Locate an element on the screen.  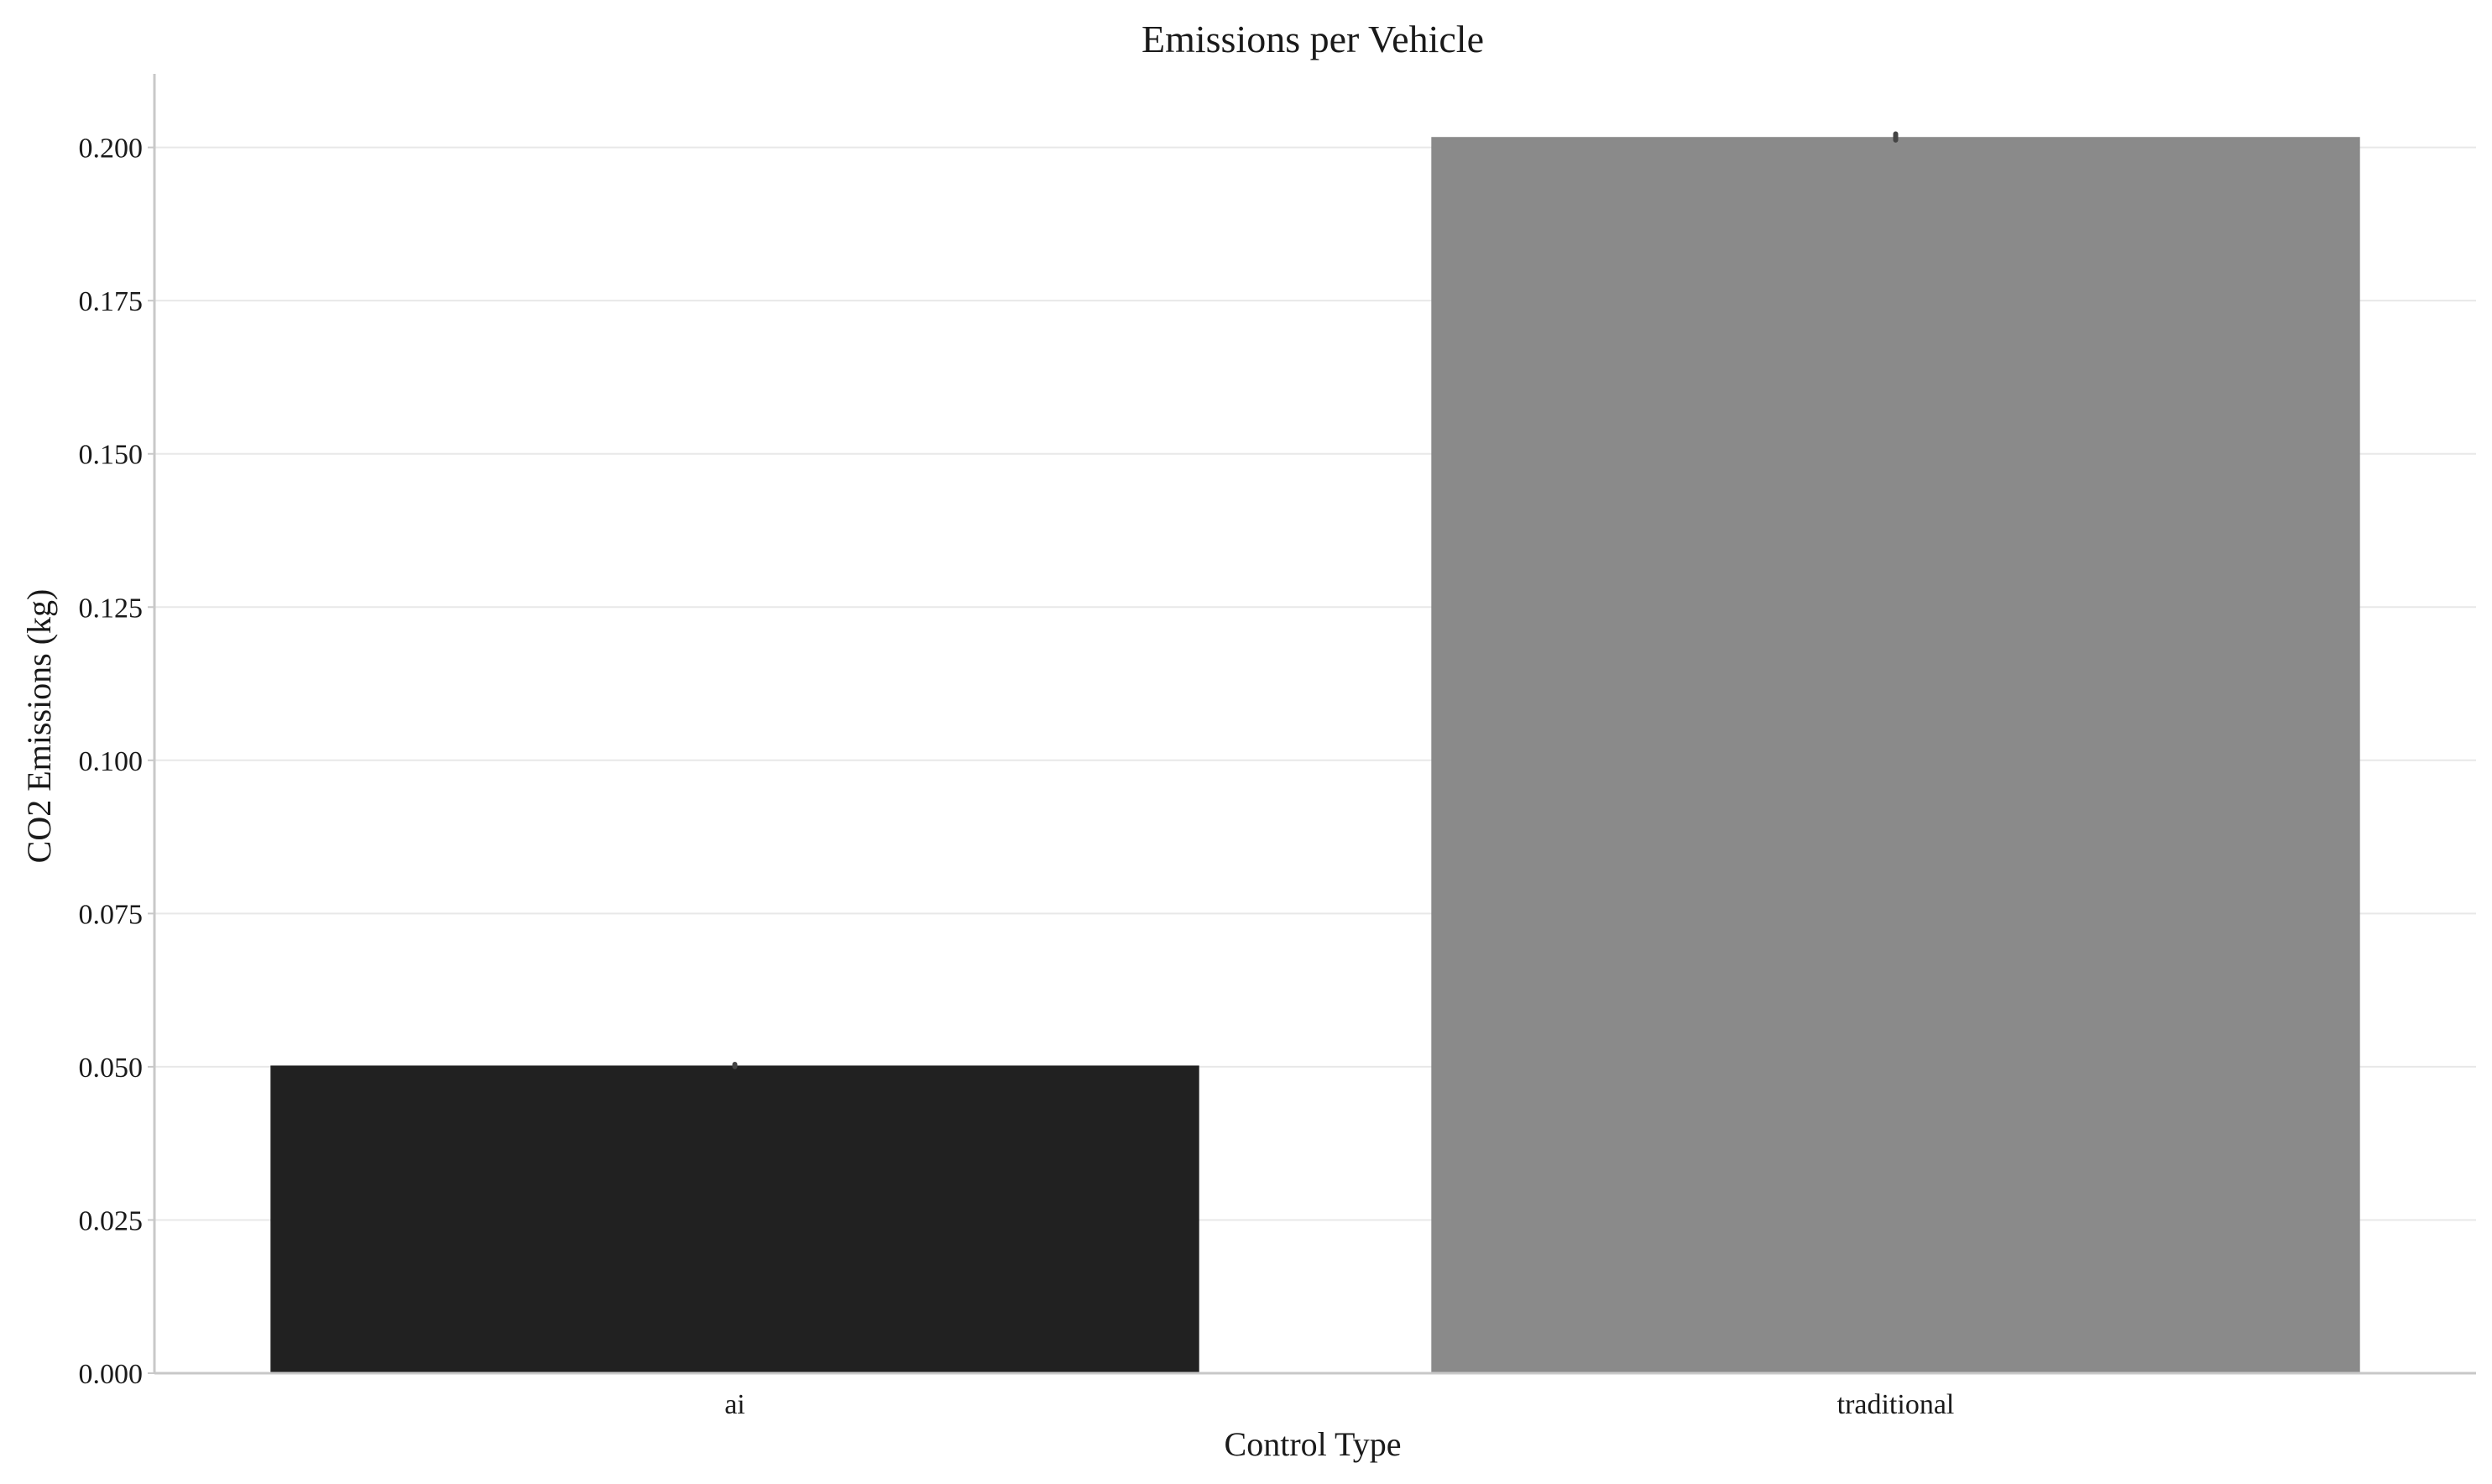
y-axis-label: CO2 Emissions (kg) is located at coordinates (39, 726).